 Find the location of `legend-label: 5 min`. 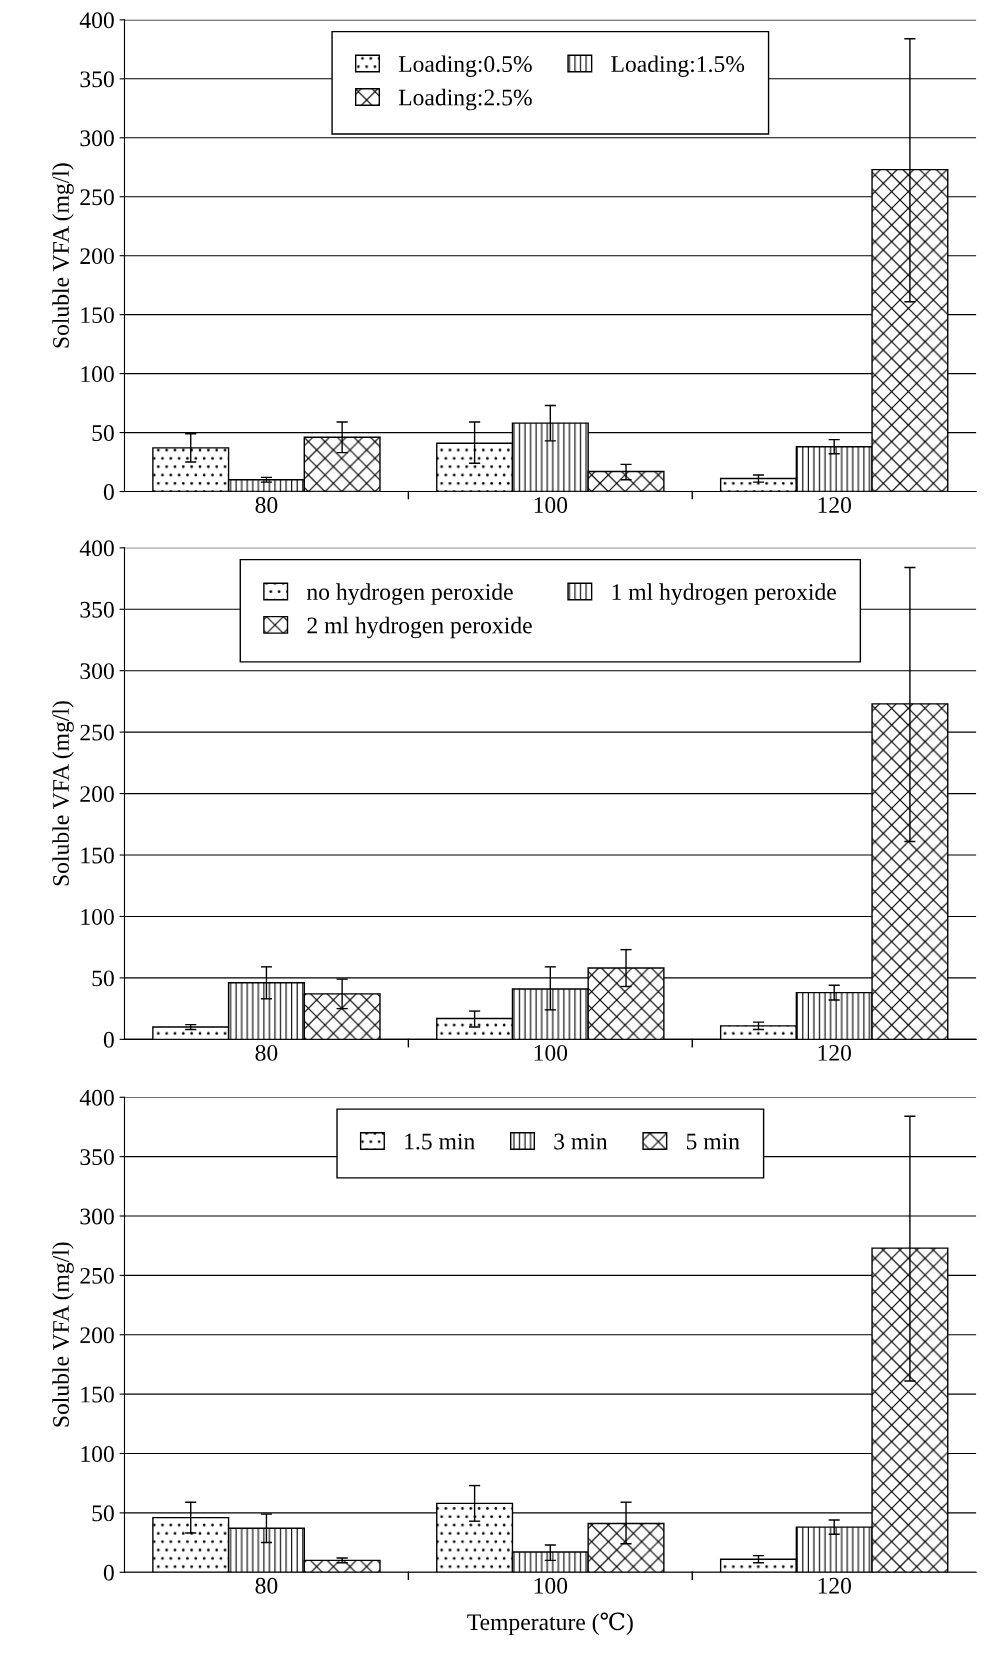

legend-label: 5 min is located at coordinates (713, 1141).